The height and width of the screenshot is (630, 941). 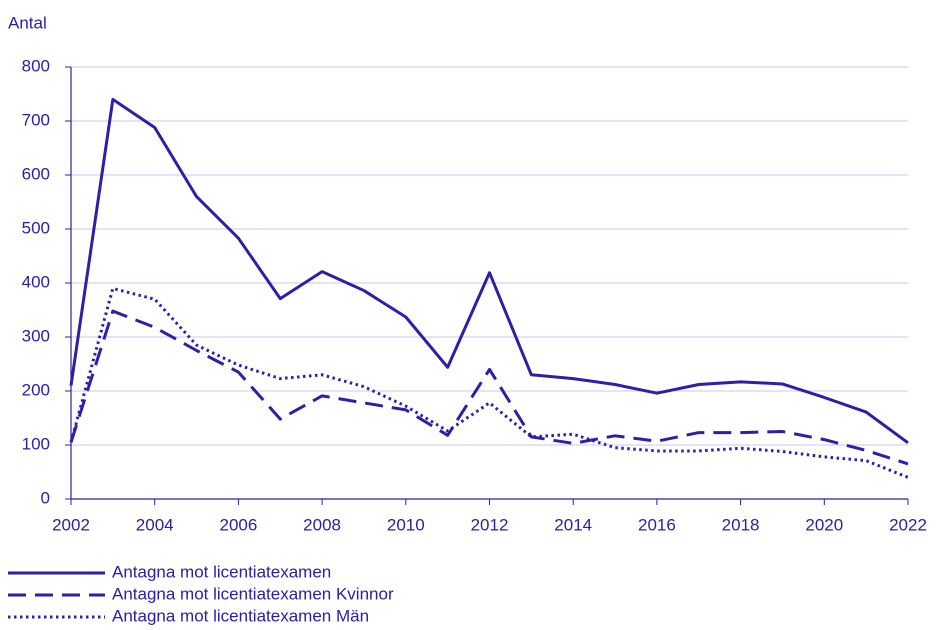 I want to click on x-tick-label: 2010, so click(x=406, y=524).